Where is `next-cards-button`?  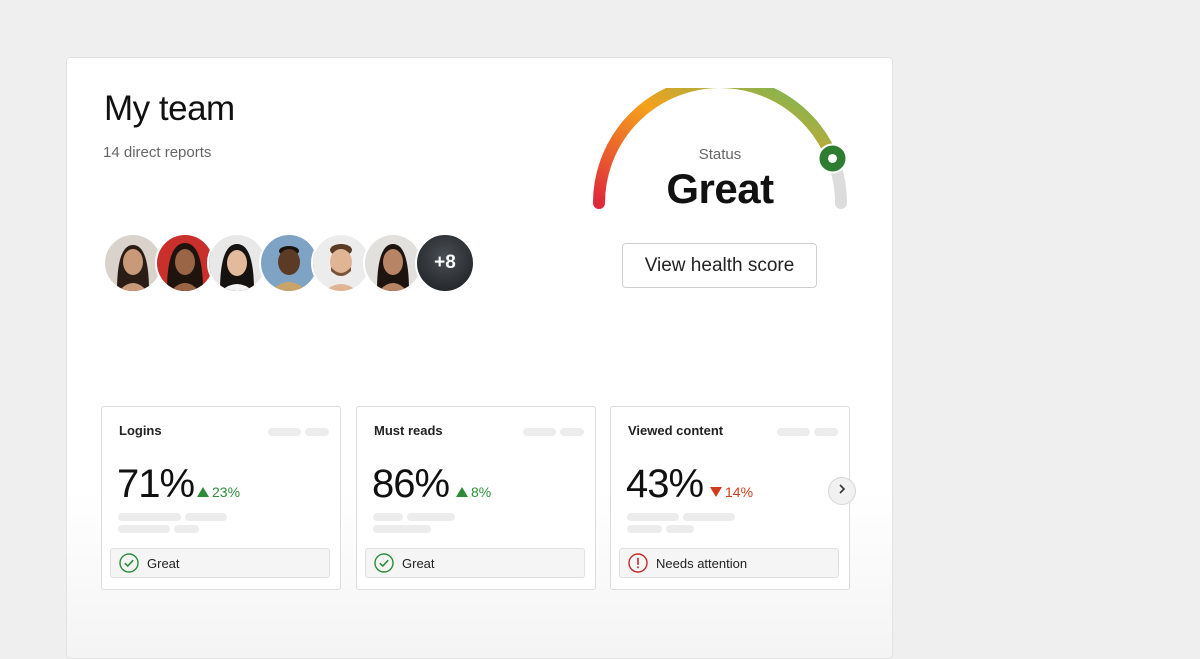 next-cards-button is located at coordinates (842, 491).